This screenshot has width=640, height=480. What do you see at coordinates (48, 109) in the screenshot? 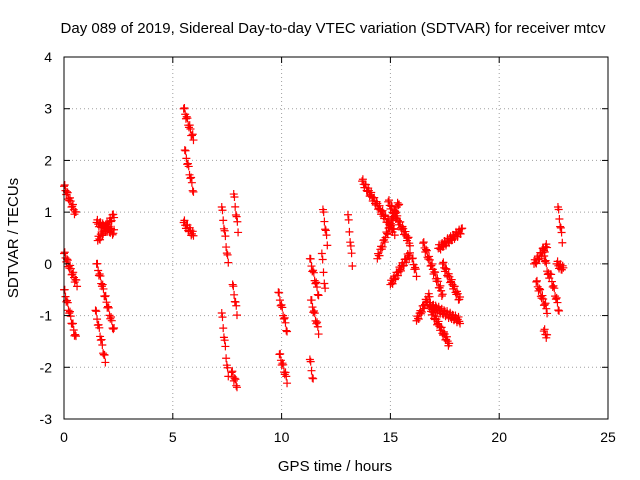
I see `y-tick-label: 3` at bounding box center [48, 109].